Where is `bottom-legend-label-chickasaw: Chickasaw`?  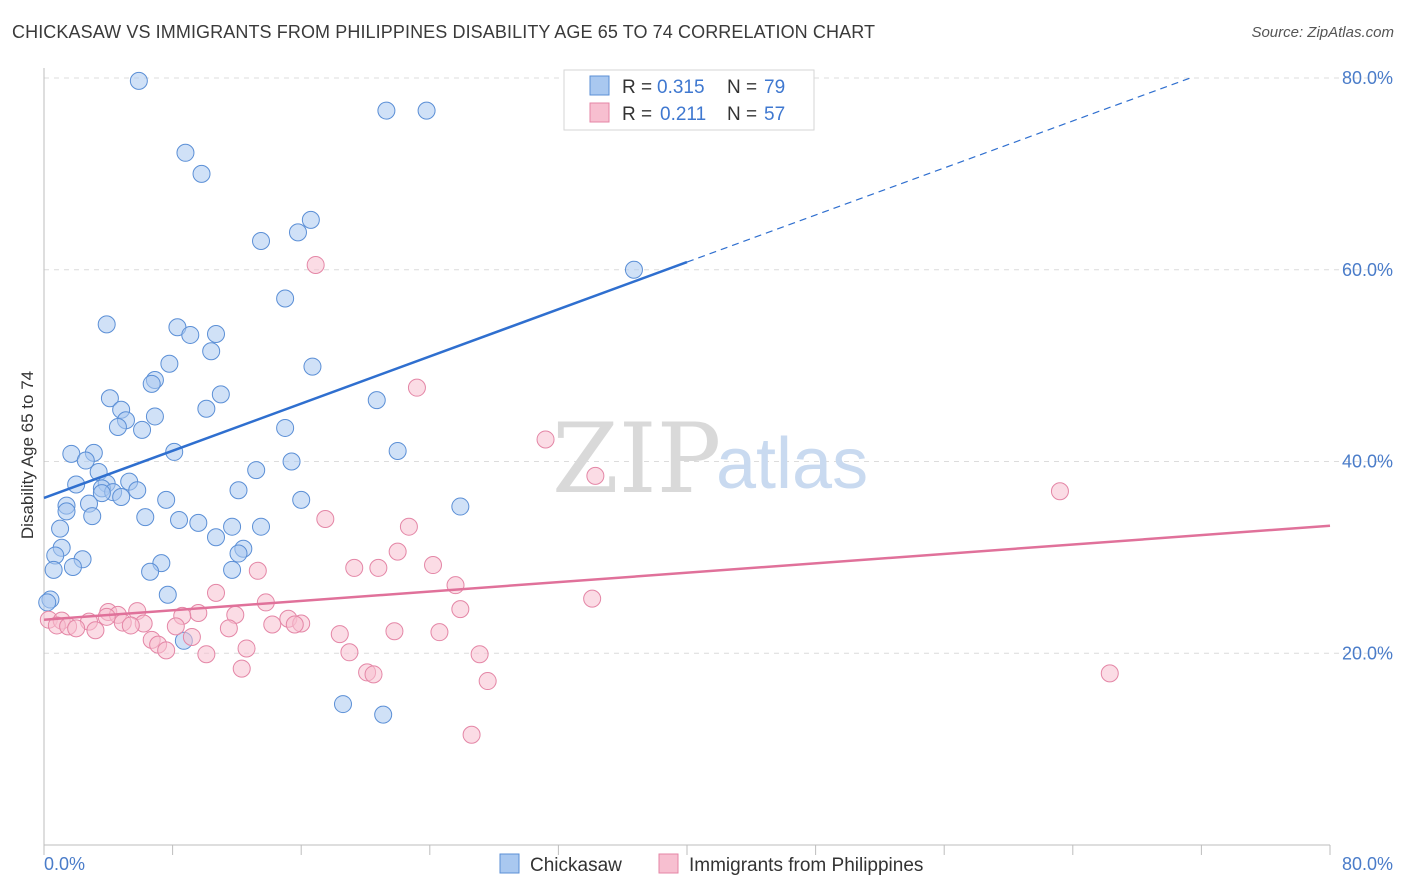 bottom-legend-label-chickasaw: Chickasaw is located at coordinates (576, 865).